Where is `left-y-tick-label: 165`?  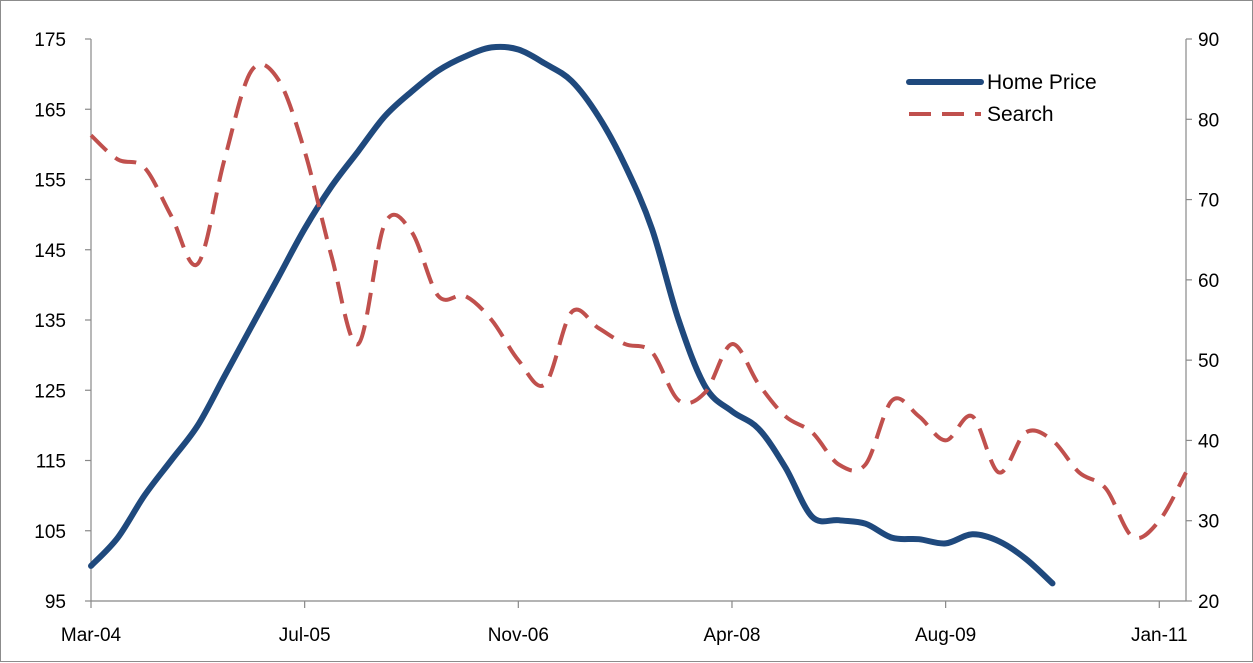
left-y-tick-label: 165 is located at coordinates (50, 110).